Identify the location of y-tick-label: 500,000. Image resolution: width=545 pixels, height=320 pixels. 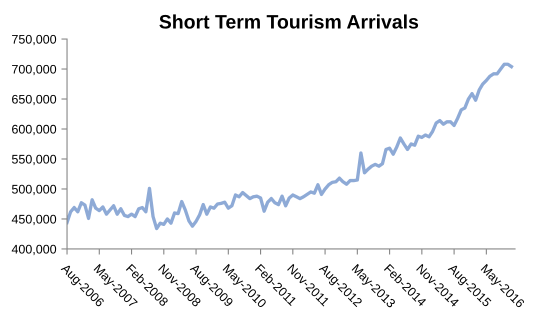
(34, 190).